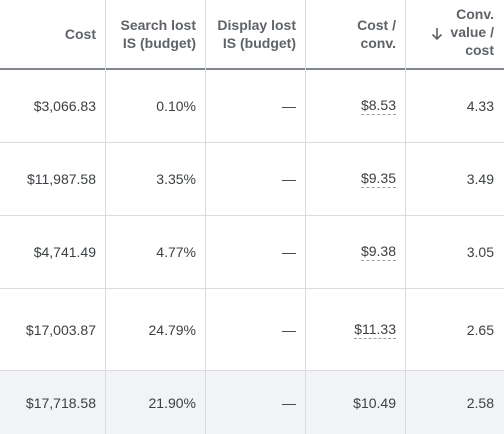 This screenshot has height=434, width=504. Describe the element at coordinates (64, 252) in the screenshot. I see `cell-cost: $4,741.49` at that location.